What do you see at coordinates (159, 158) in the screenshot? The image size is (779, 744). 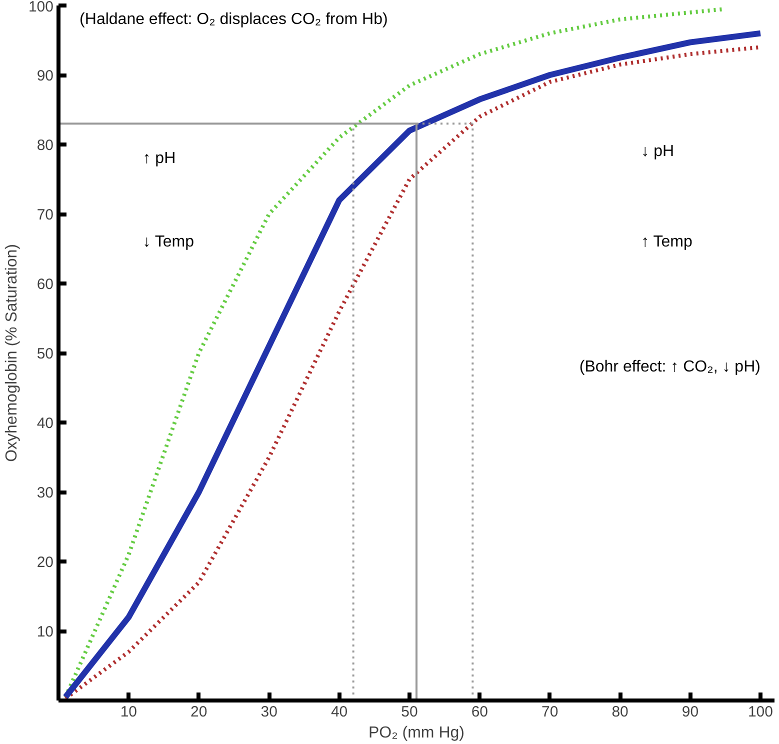 I see `annotation: ↑ pH` at bounding box center [159, 158].